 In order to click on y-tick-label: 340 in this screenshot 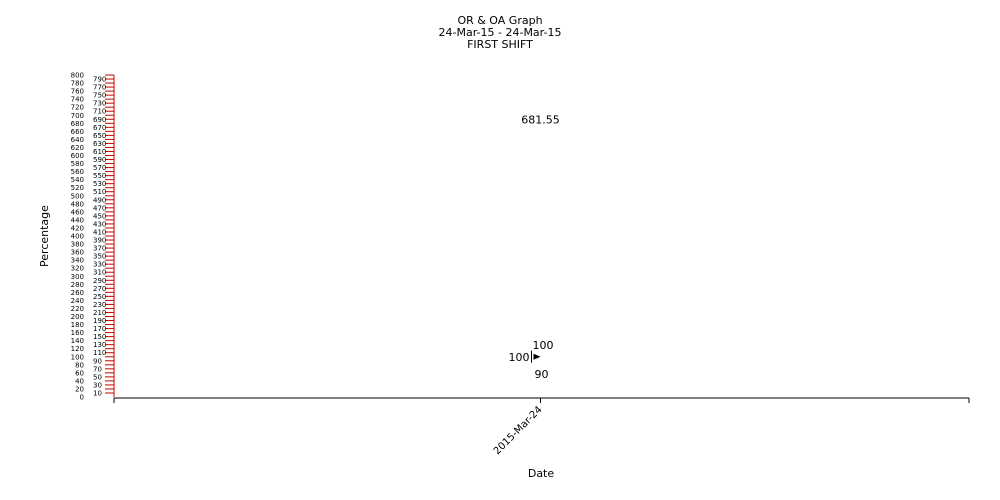, I will do `click(77, 261)`.